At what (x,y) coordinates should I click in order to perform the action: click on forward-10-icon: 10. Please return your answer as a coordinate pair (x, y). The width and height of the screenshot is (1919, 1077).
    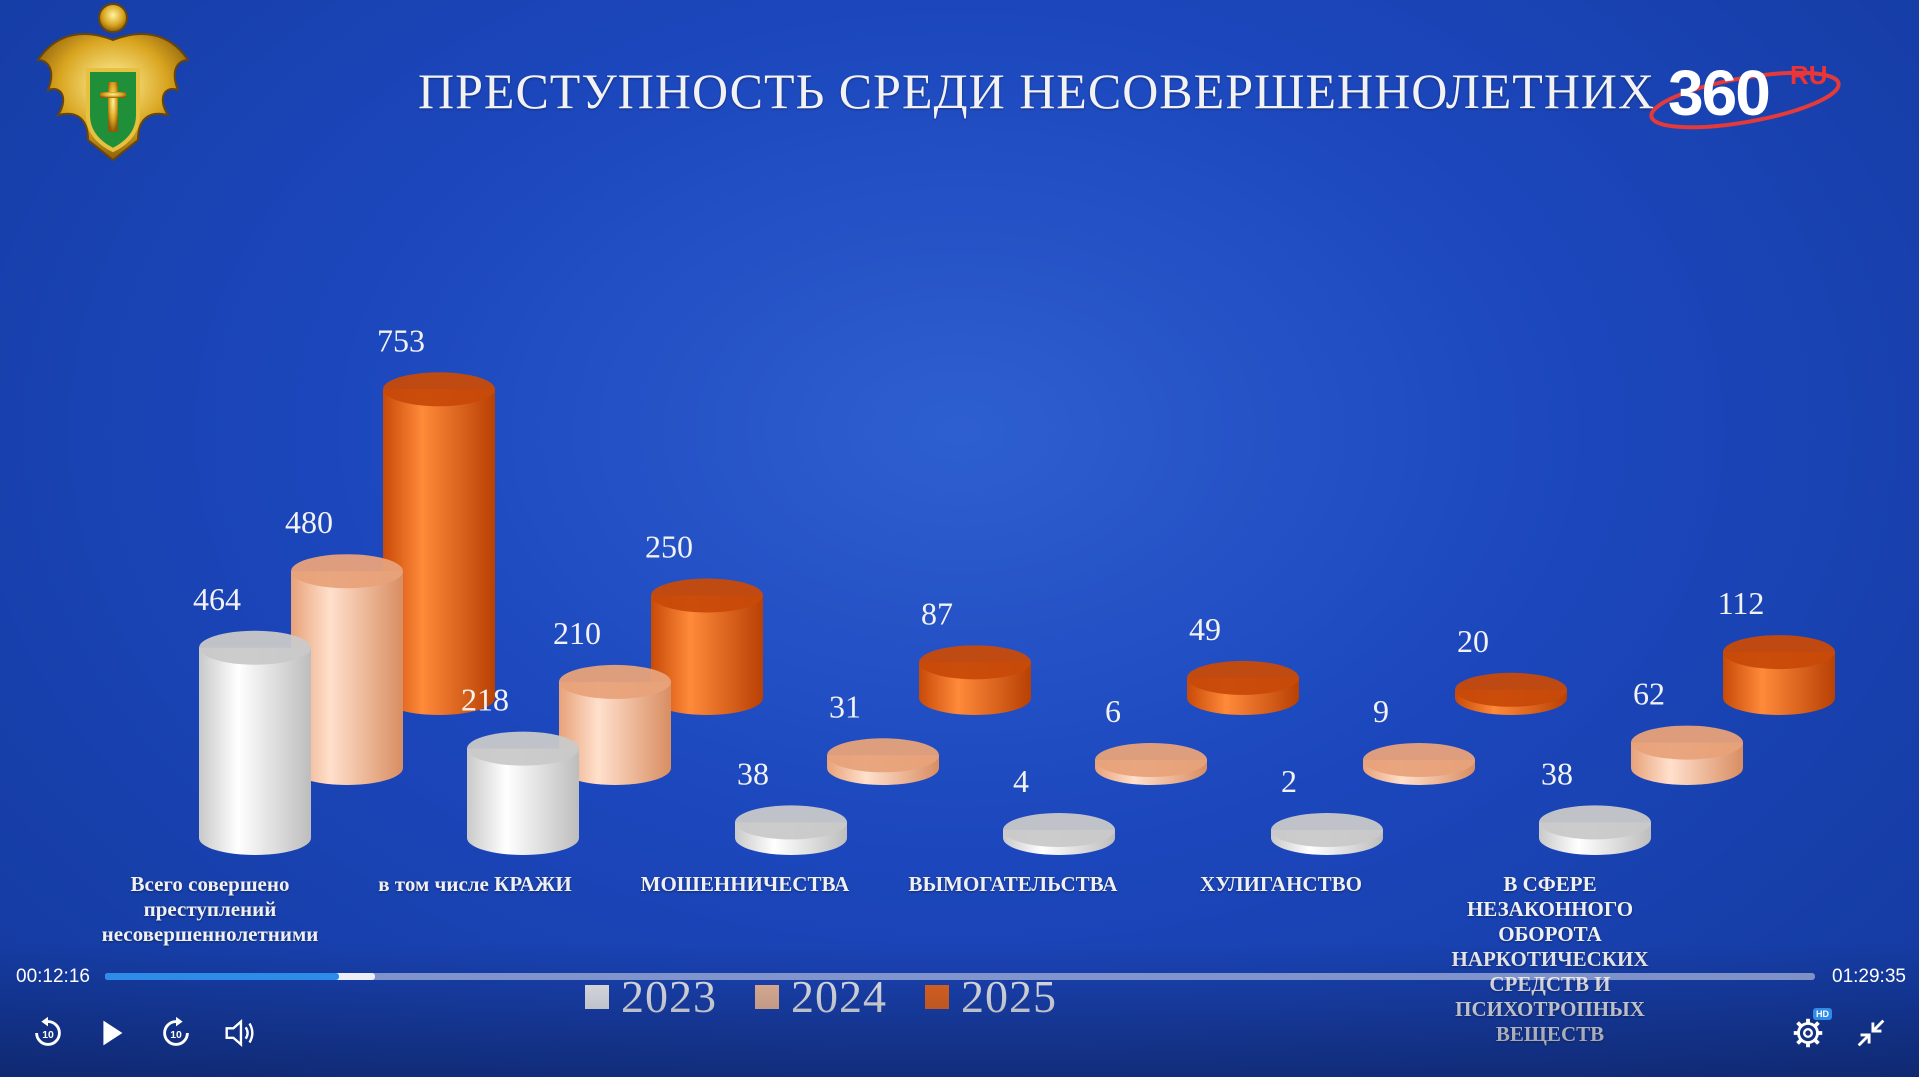
    Looking at the image, I should click on (176, 1031).